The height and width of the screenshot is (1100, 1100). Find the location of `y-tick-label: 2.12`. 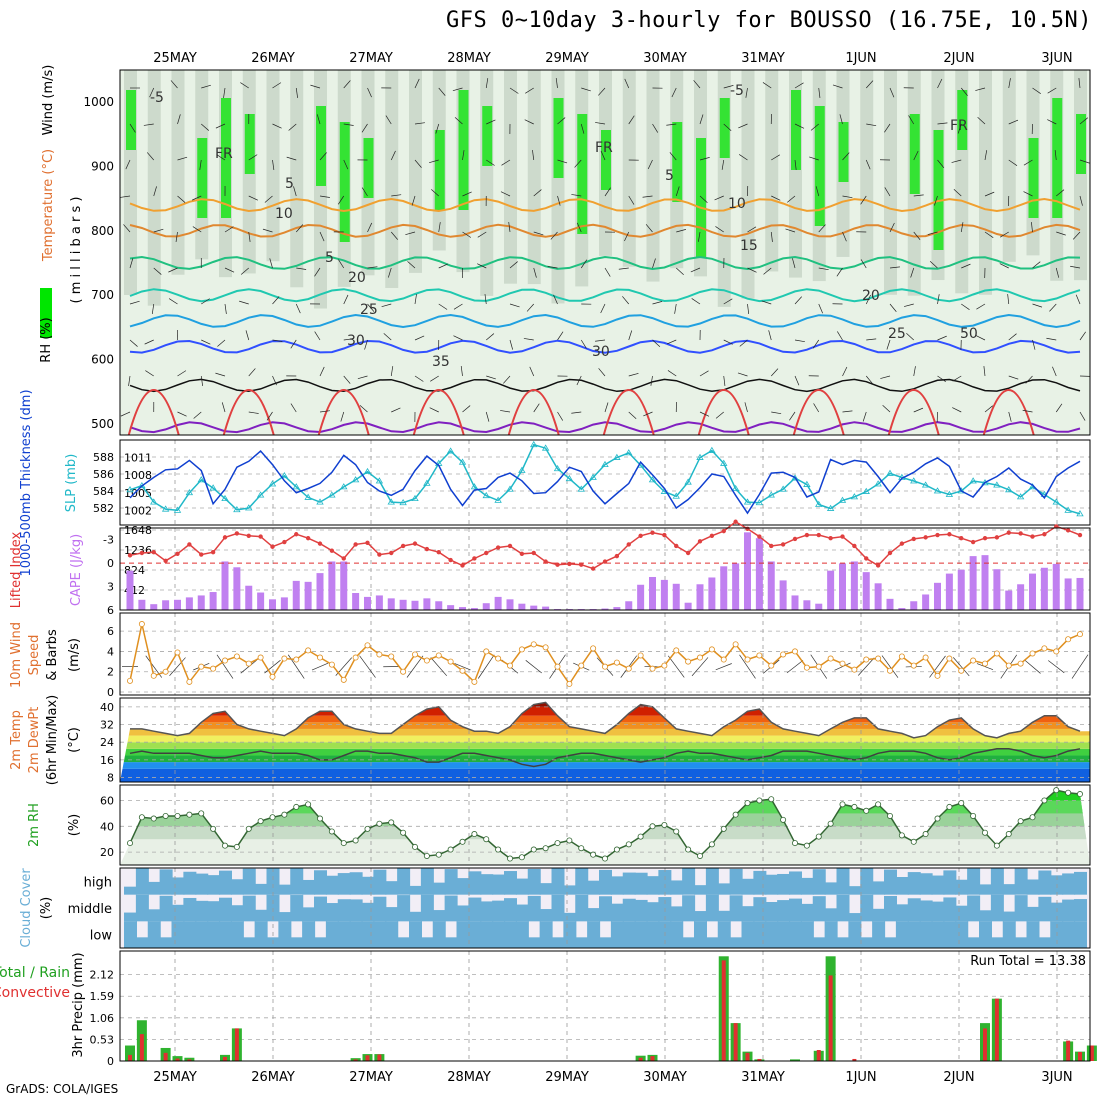

y-tick-label: 2.12 is located at coordinates (102, 975).